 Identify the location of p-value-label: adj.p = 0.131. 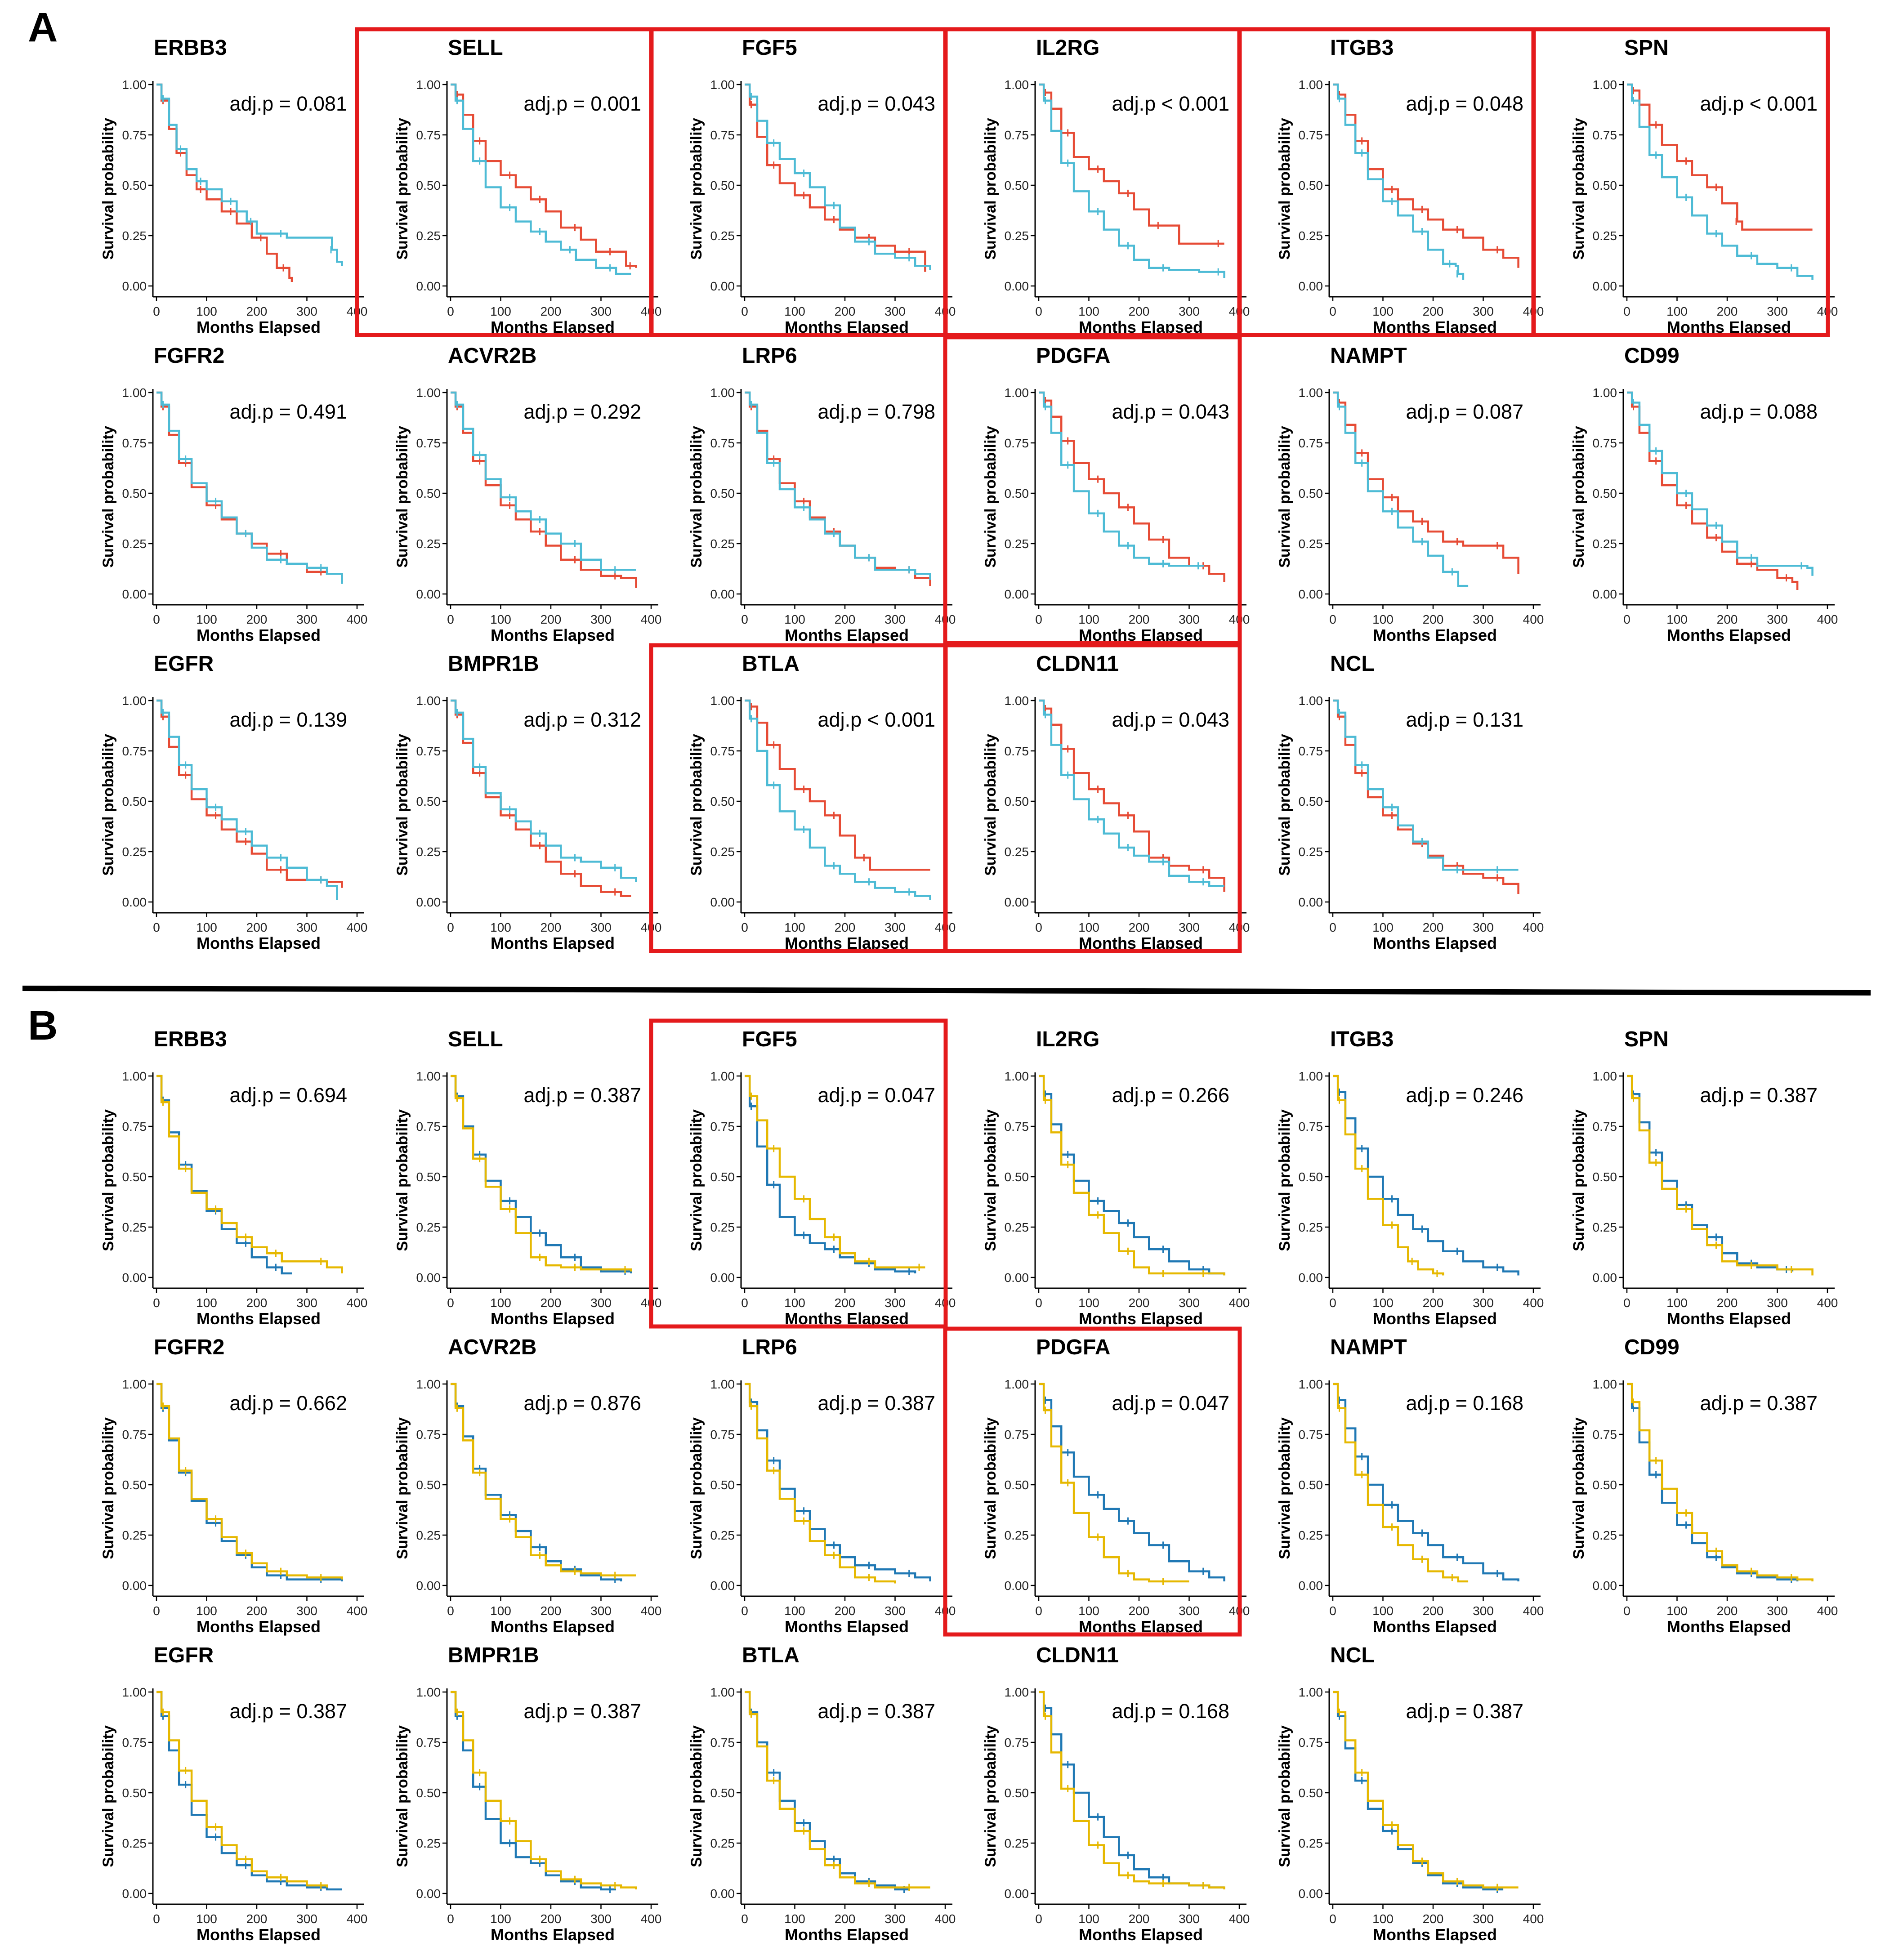
(1464, 719).